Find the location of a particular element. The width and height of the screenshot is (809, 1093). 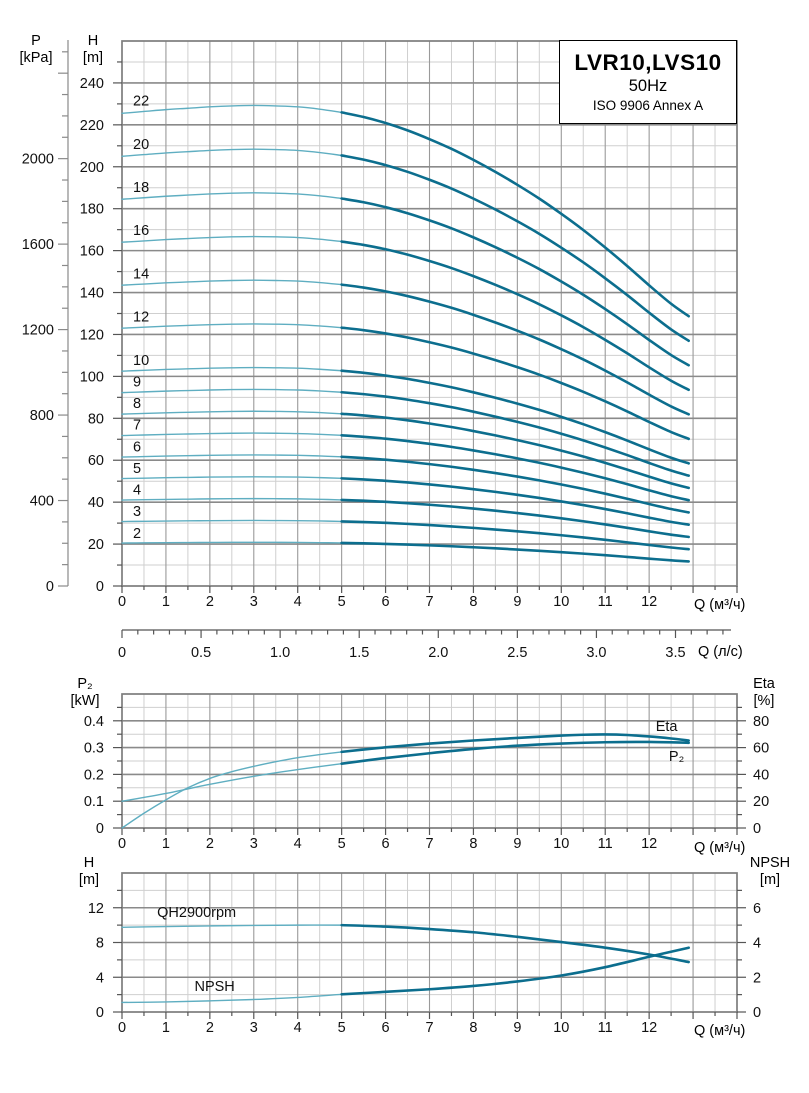

p-axis-tick-label: 2000 is located at coordinates (38, 160).